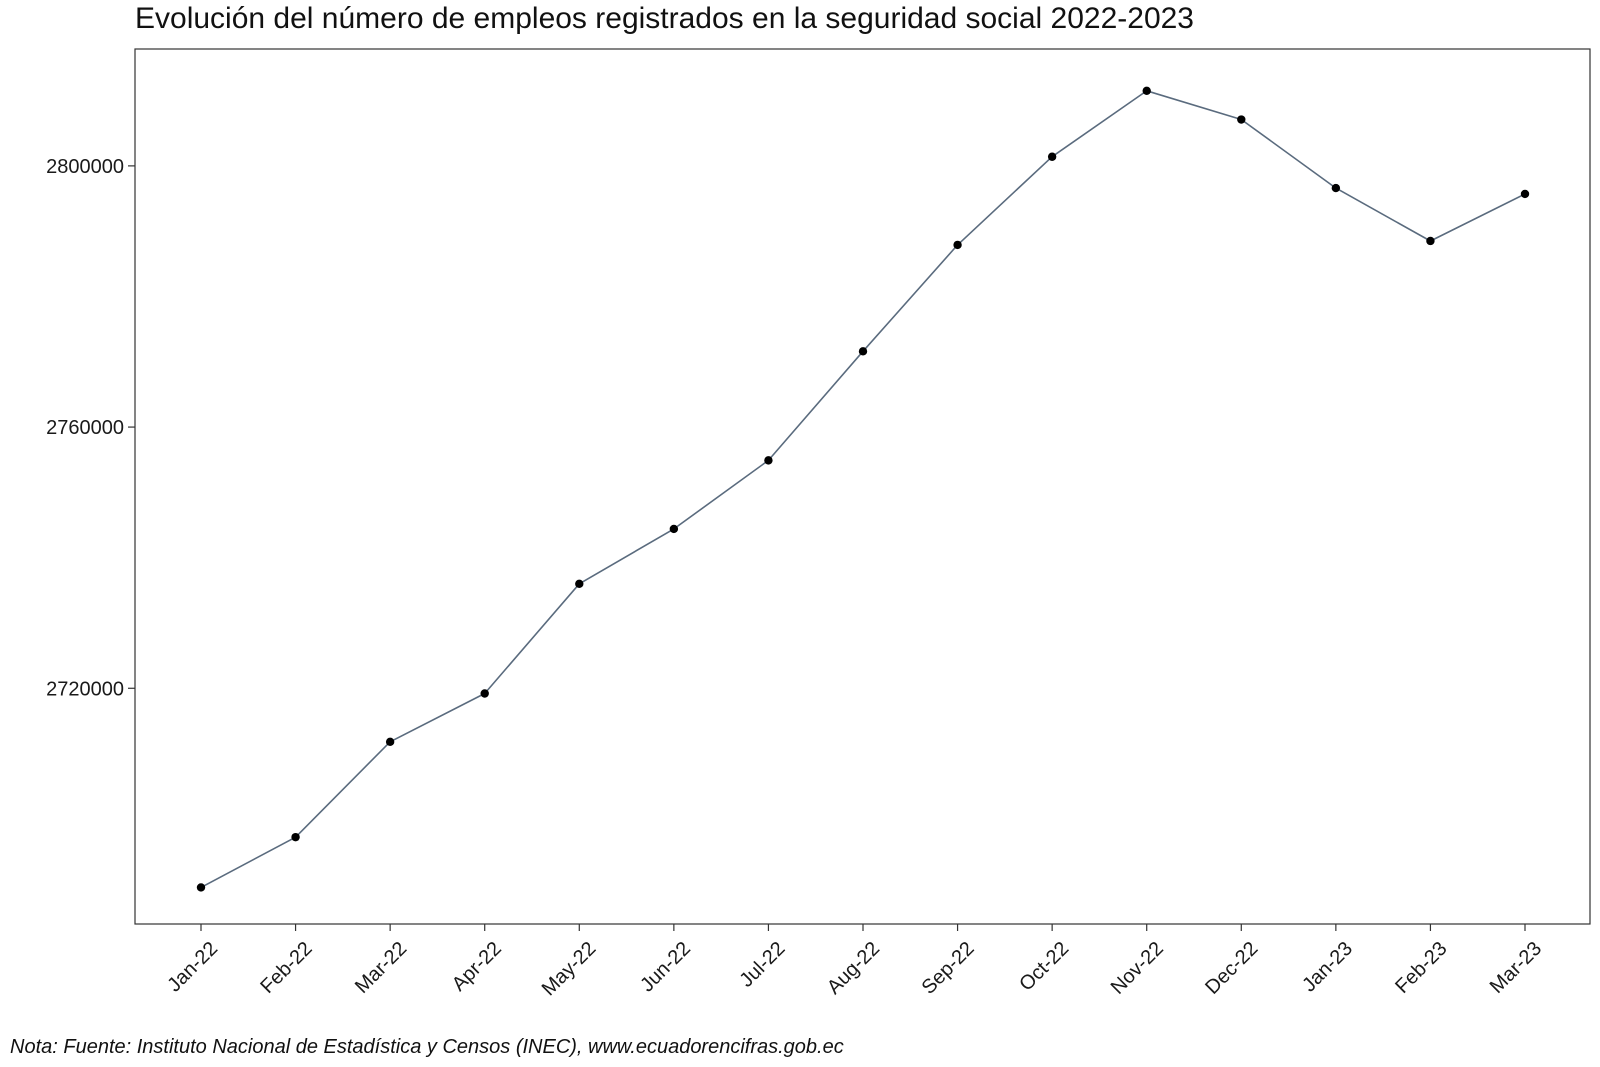  What do you see at coordinates (85, 428) in the screenshot?
I see `y-tick-label: 2760000` at bounding box center [85, 428].